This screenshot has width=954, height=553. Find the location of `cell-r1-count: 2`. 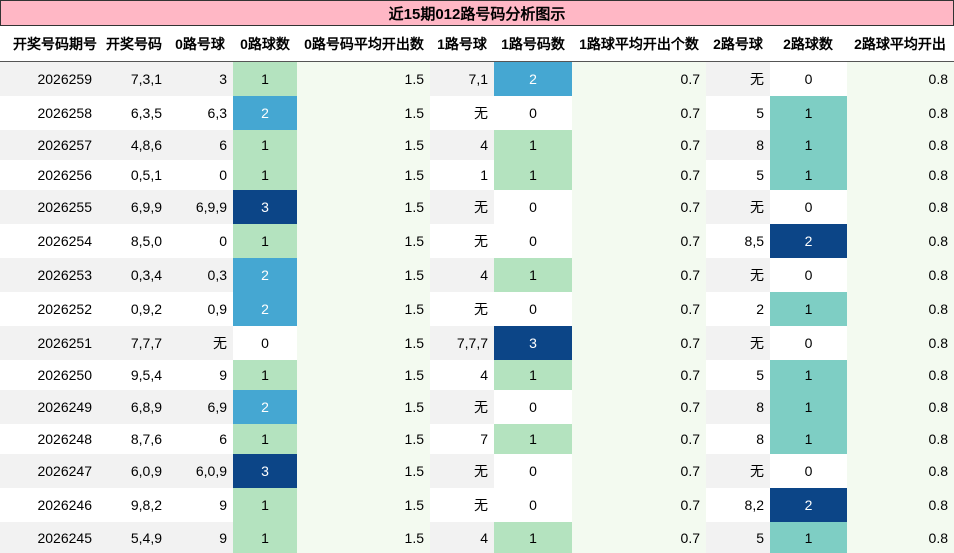

cell-r1-count: 2 is located at coordinates (533, 79).